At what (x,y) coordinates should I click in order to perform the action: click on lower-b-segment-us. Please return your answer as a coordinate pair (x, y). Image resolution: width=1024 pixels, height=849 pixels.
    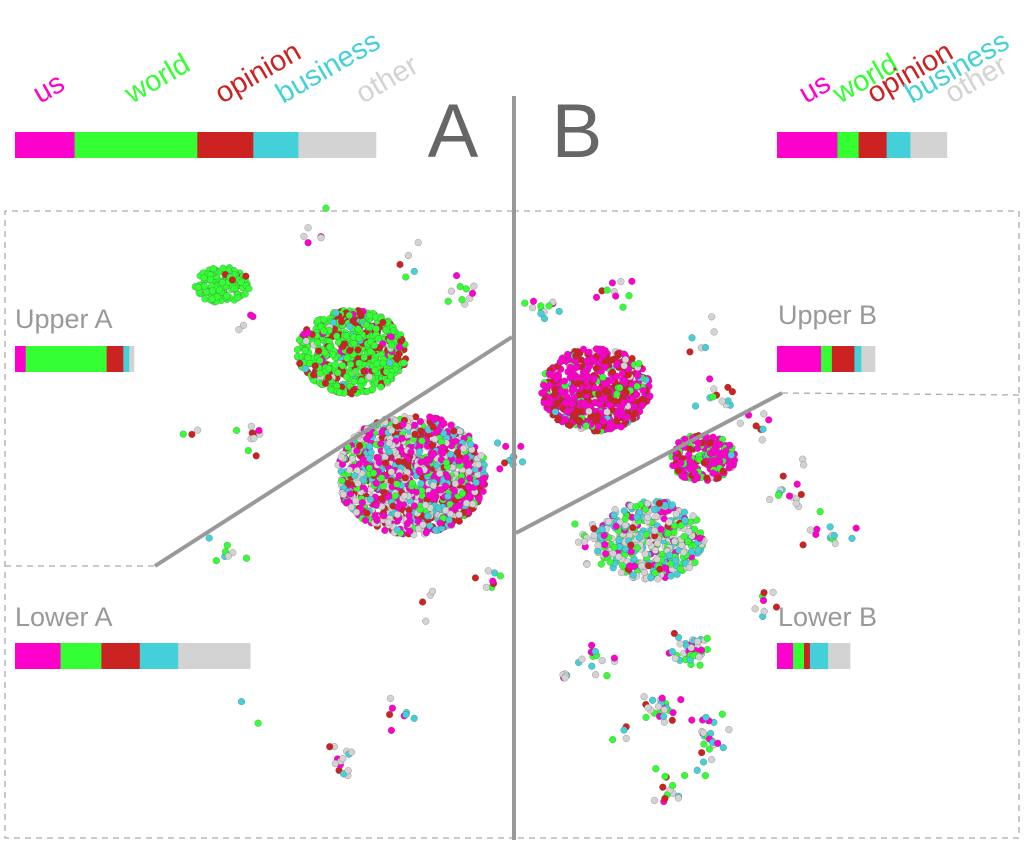
    Looking at the image, I should click on (785, 656).